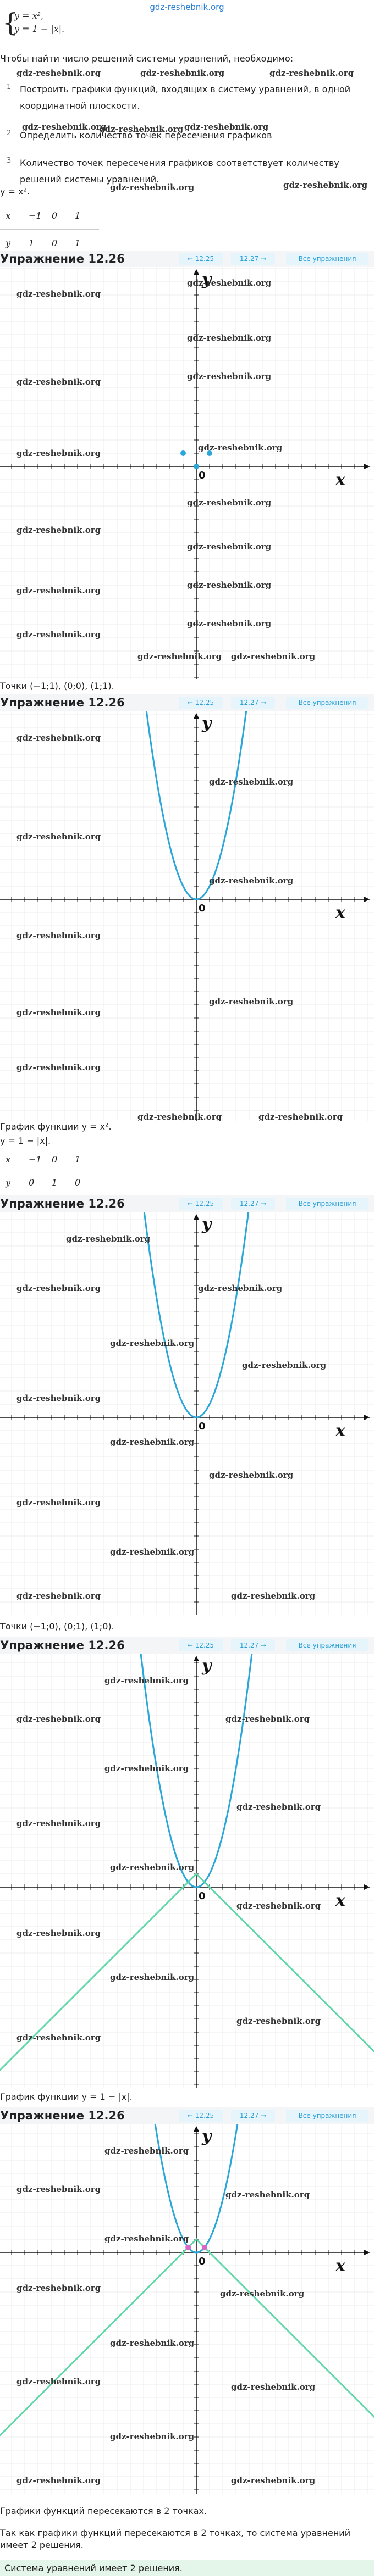  Describe the element at coordinates (367, 1418) in the screenshot. I see `x-arrow` at that location.